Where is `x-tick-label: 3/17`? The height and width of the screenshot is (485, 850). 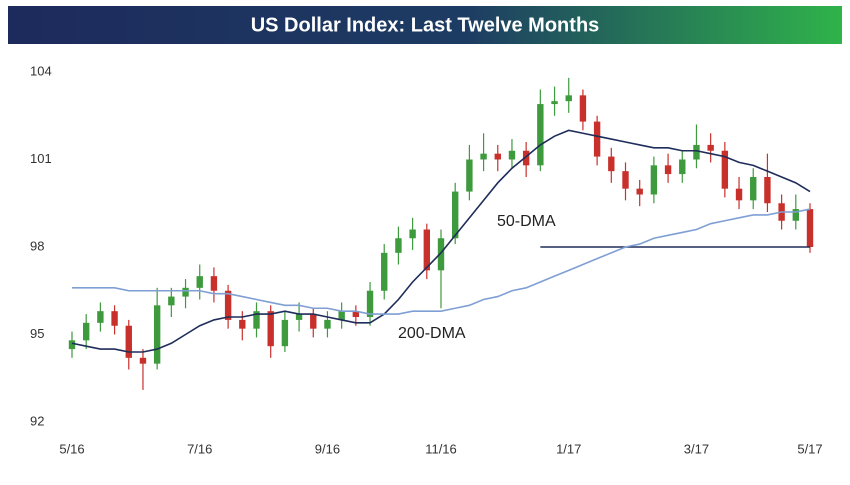
x-tick-label: 3/17 is located at coordinates (696, 448).